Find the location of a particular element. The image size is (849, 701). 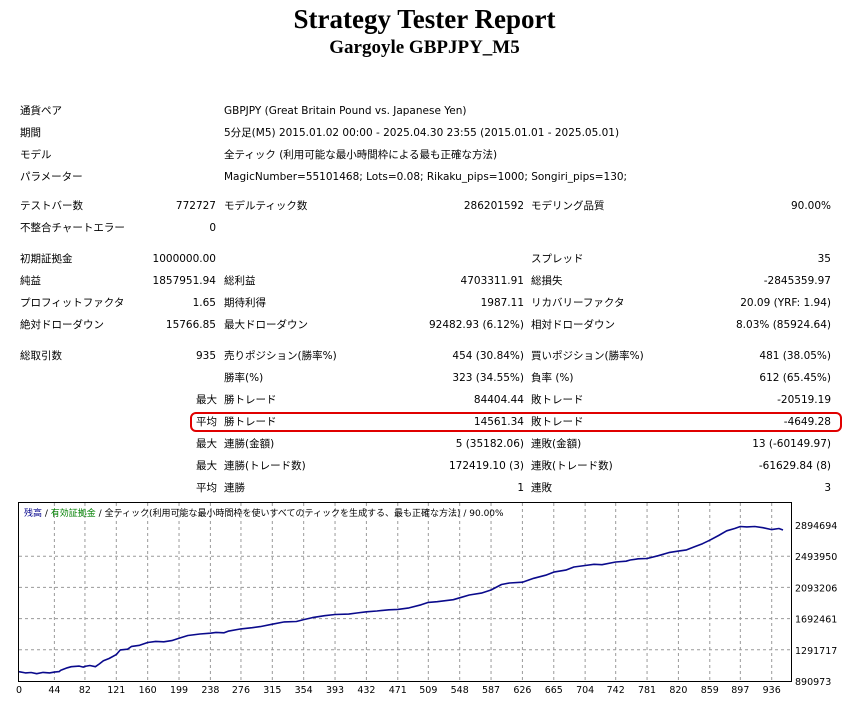

average-profit-label: 勝トレード is located at coordinates (250, 422).